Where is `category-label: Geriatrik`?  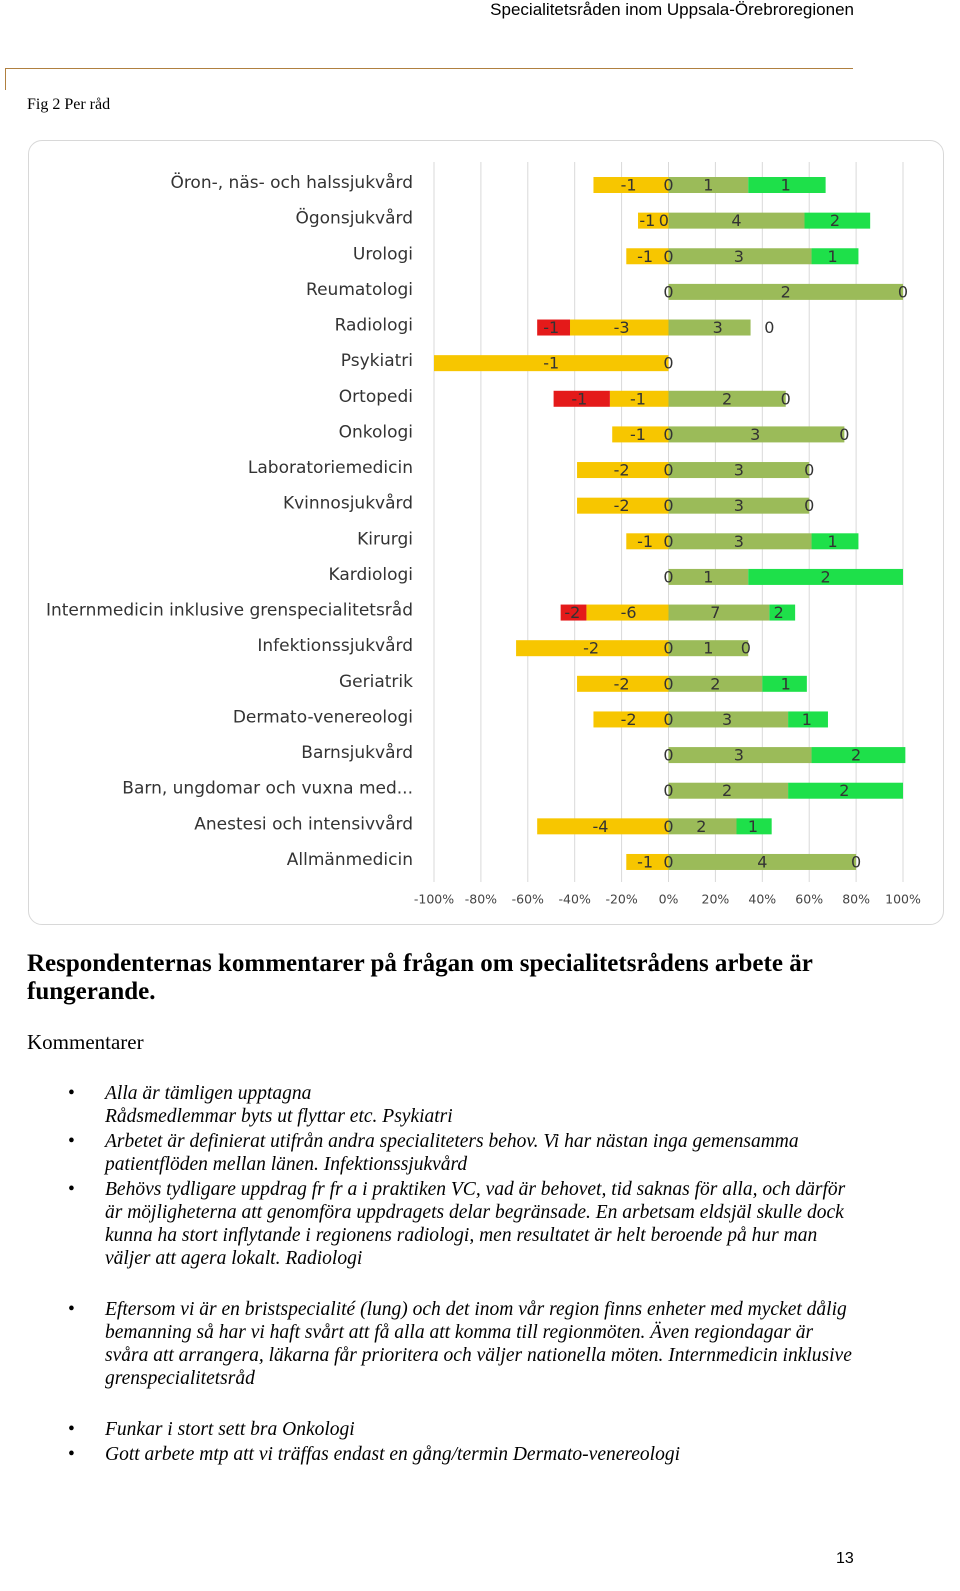
category-label: Geriatrik is located at coordinates (376, 682).